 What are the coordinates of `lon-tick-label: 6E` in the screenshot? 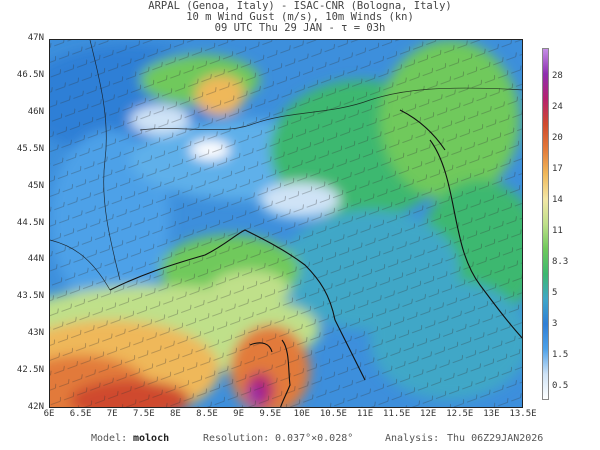 It's located at (49, 414).